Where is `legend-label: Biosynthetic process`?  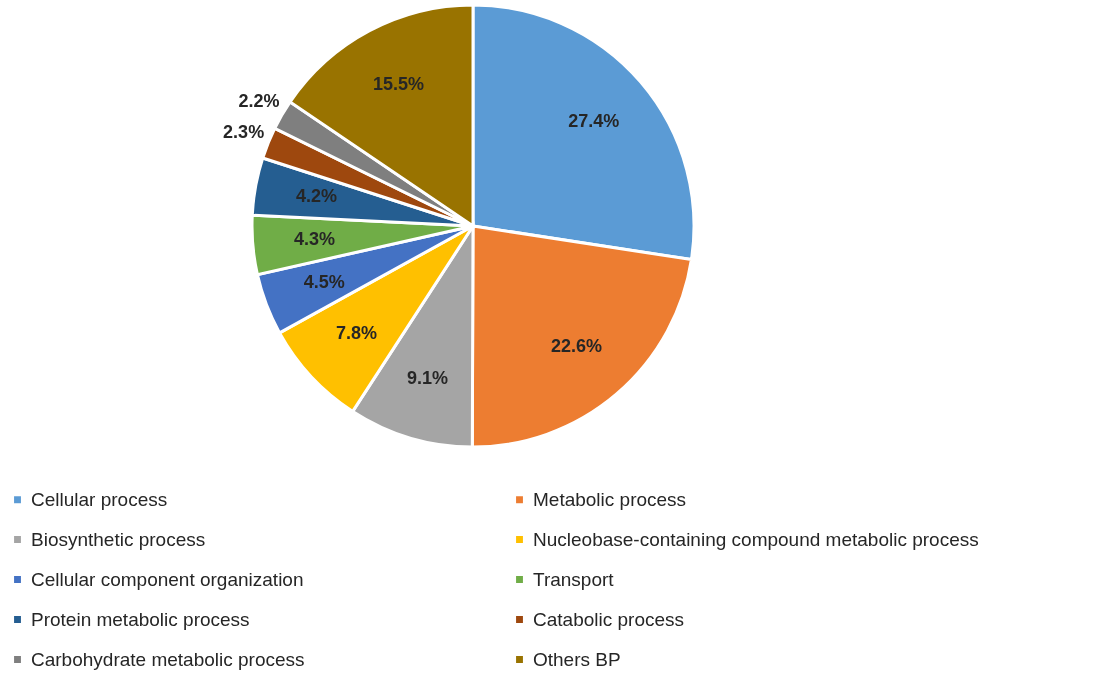 legend-label: Biosynthetic process is located at coordinates (118, 539).